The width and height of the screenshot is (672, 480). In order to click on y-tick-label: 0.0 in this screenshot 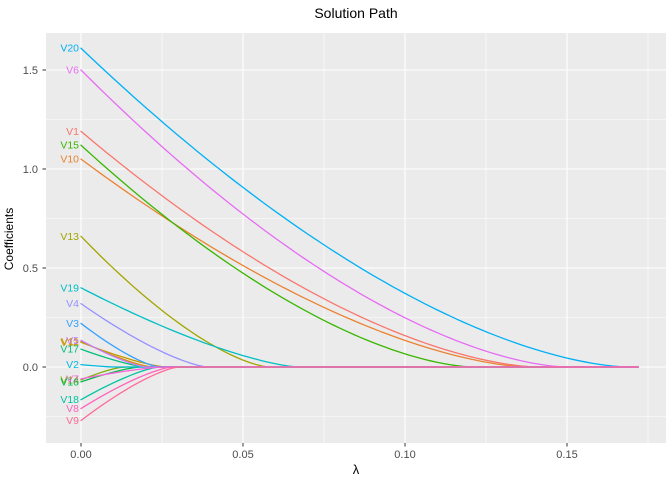, I will do `click(30, 368)`.